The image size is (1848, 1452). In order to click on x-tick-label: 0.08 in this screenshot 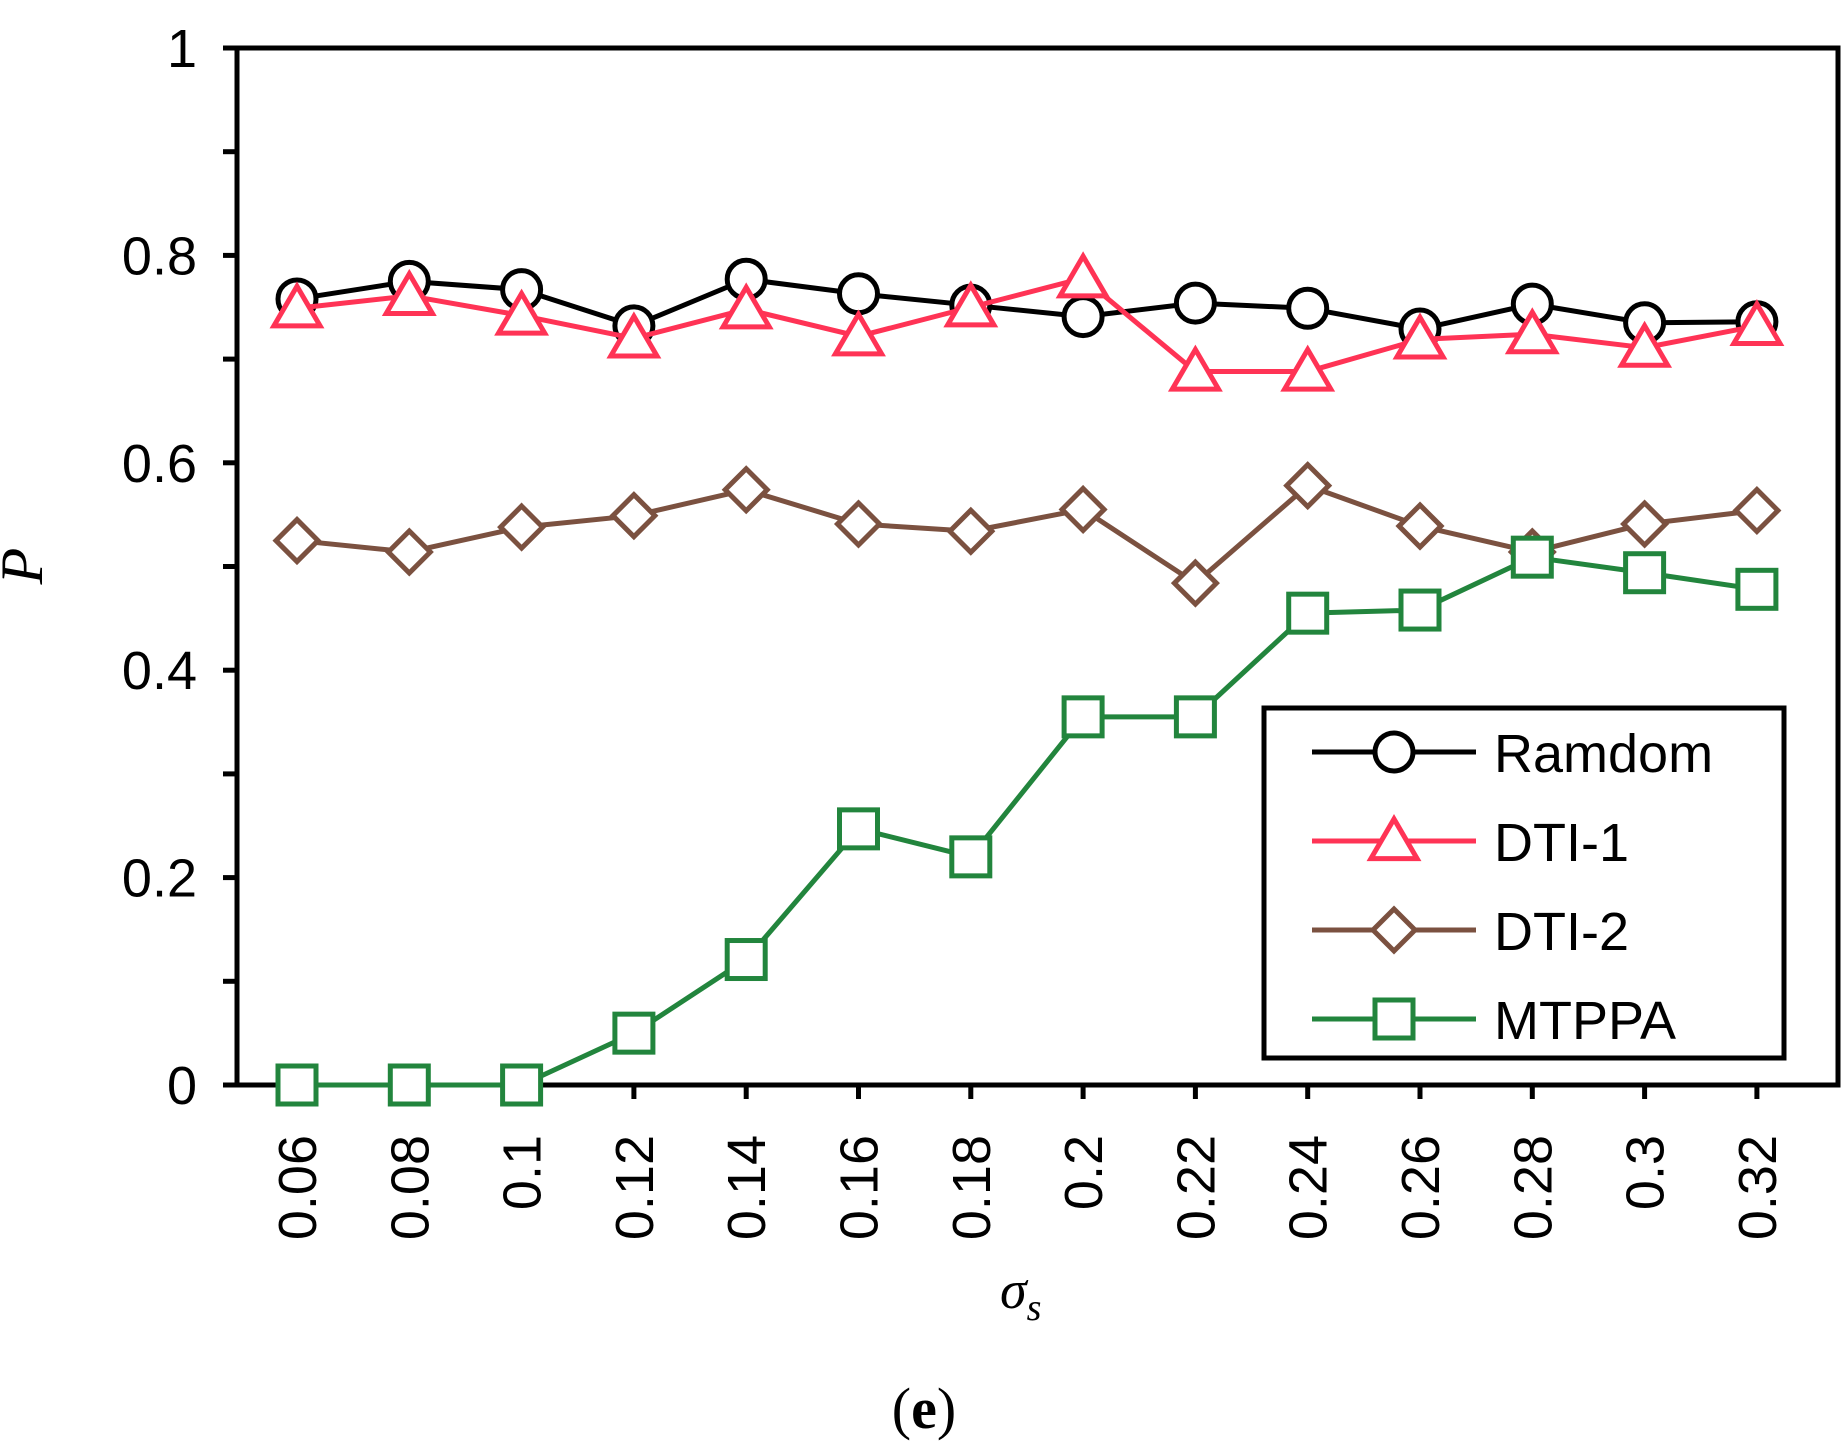, I will do `click(410, 1187)`.